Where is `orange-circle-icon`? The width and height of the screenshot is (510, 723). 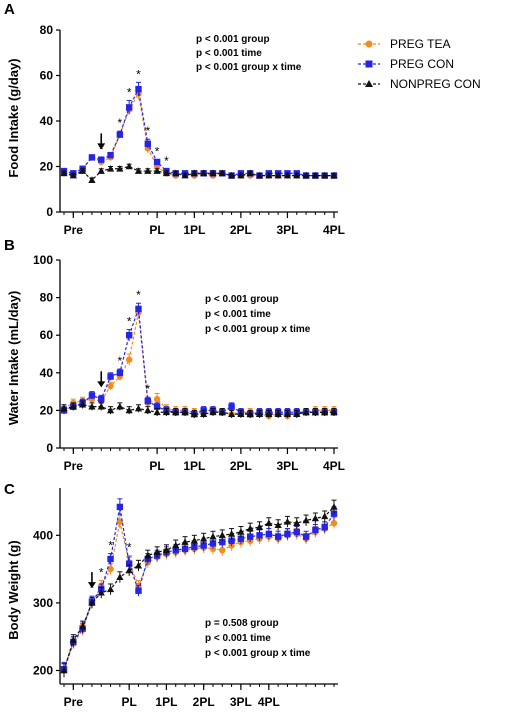
orange-circle-icon is located at coordinates (369, 44).